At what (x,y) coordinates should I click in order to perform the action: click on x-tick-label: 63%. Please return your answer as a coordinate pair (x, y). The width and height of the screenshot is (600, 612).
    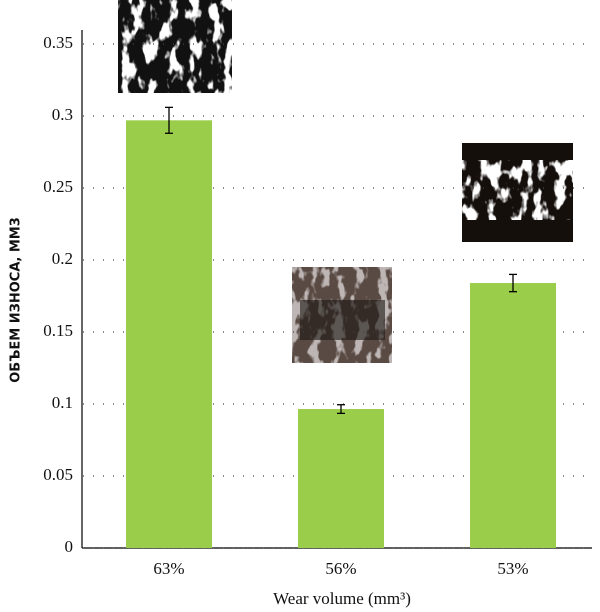
    Looking at the image, I should click on (168, 568).